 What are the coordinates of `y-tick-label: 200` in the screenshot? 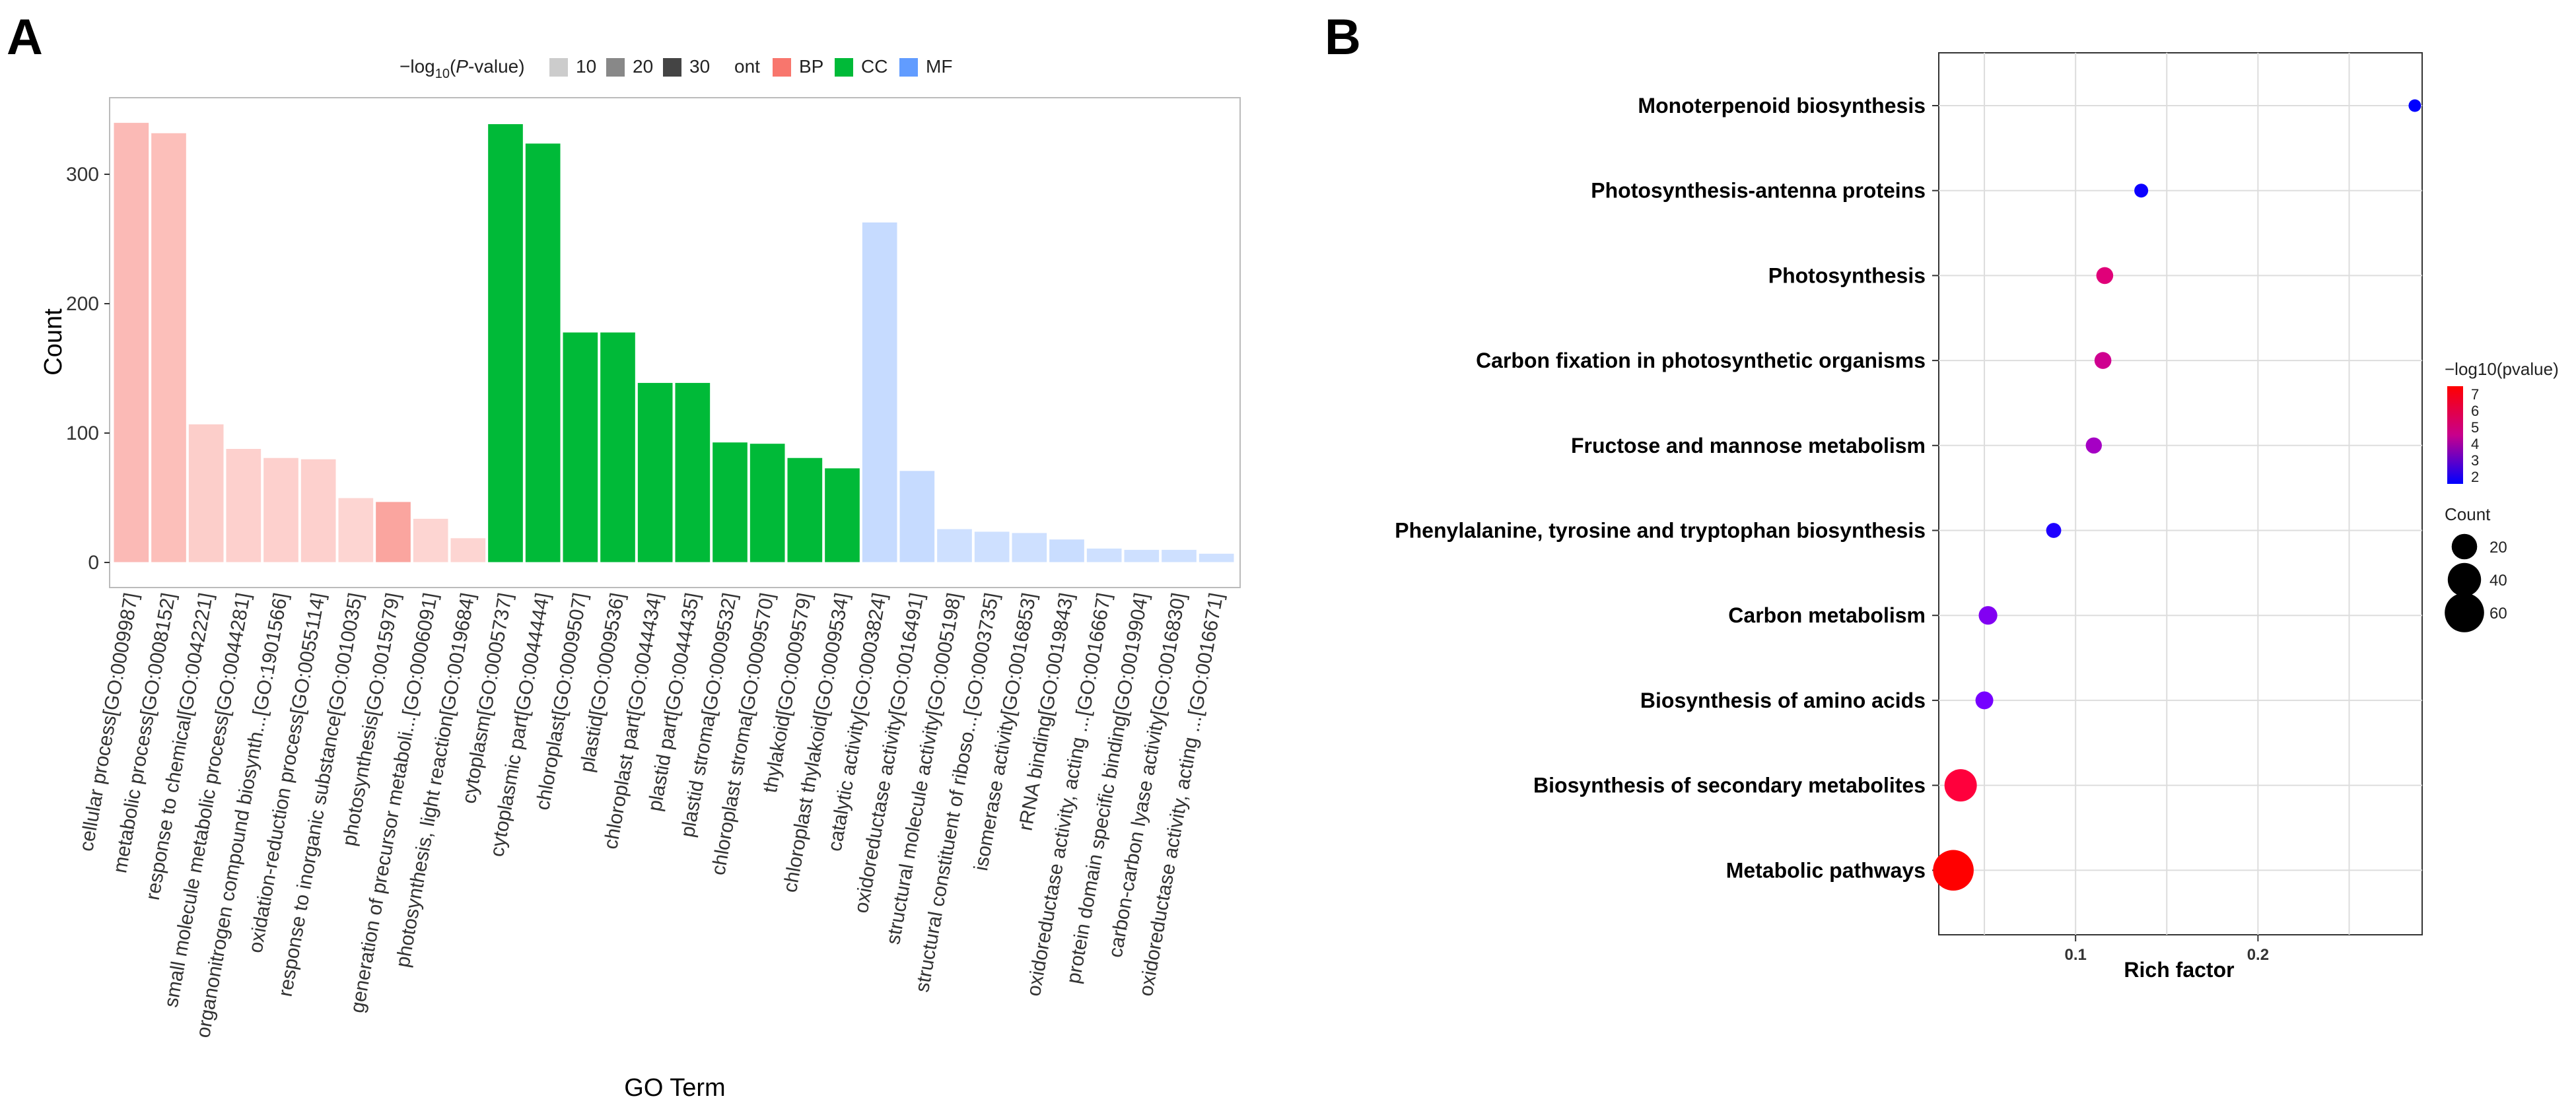 It's located at (83, 304).